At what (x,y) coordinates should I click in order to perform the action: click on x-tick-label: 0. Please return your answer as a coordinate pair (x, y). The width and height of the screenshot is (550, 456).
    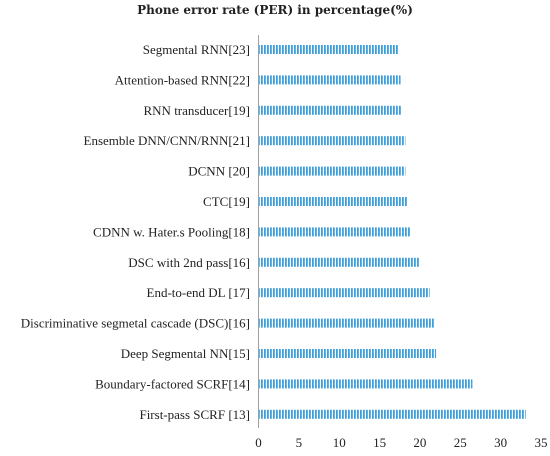
    Looking at the image, I should click on (258, 442).